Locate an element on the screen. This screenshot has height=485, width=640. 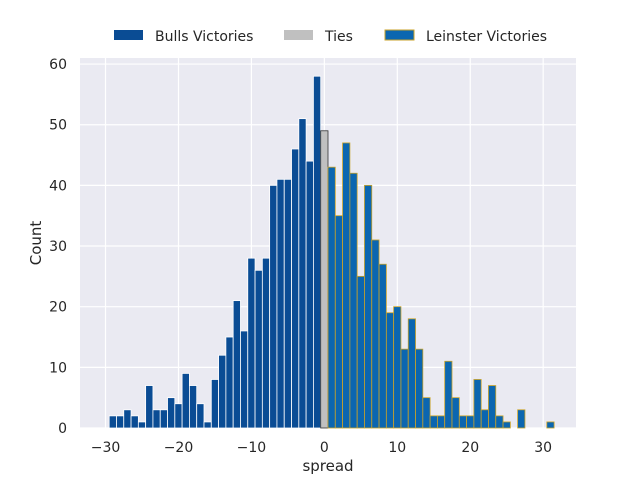
legend-swatch-leinster is located at coordinates (399, 35).